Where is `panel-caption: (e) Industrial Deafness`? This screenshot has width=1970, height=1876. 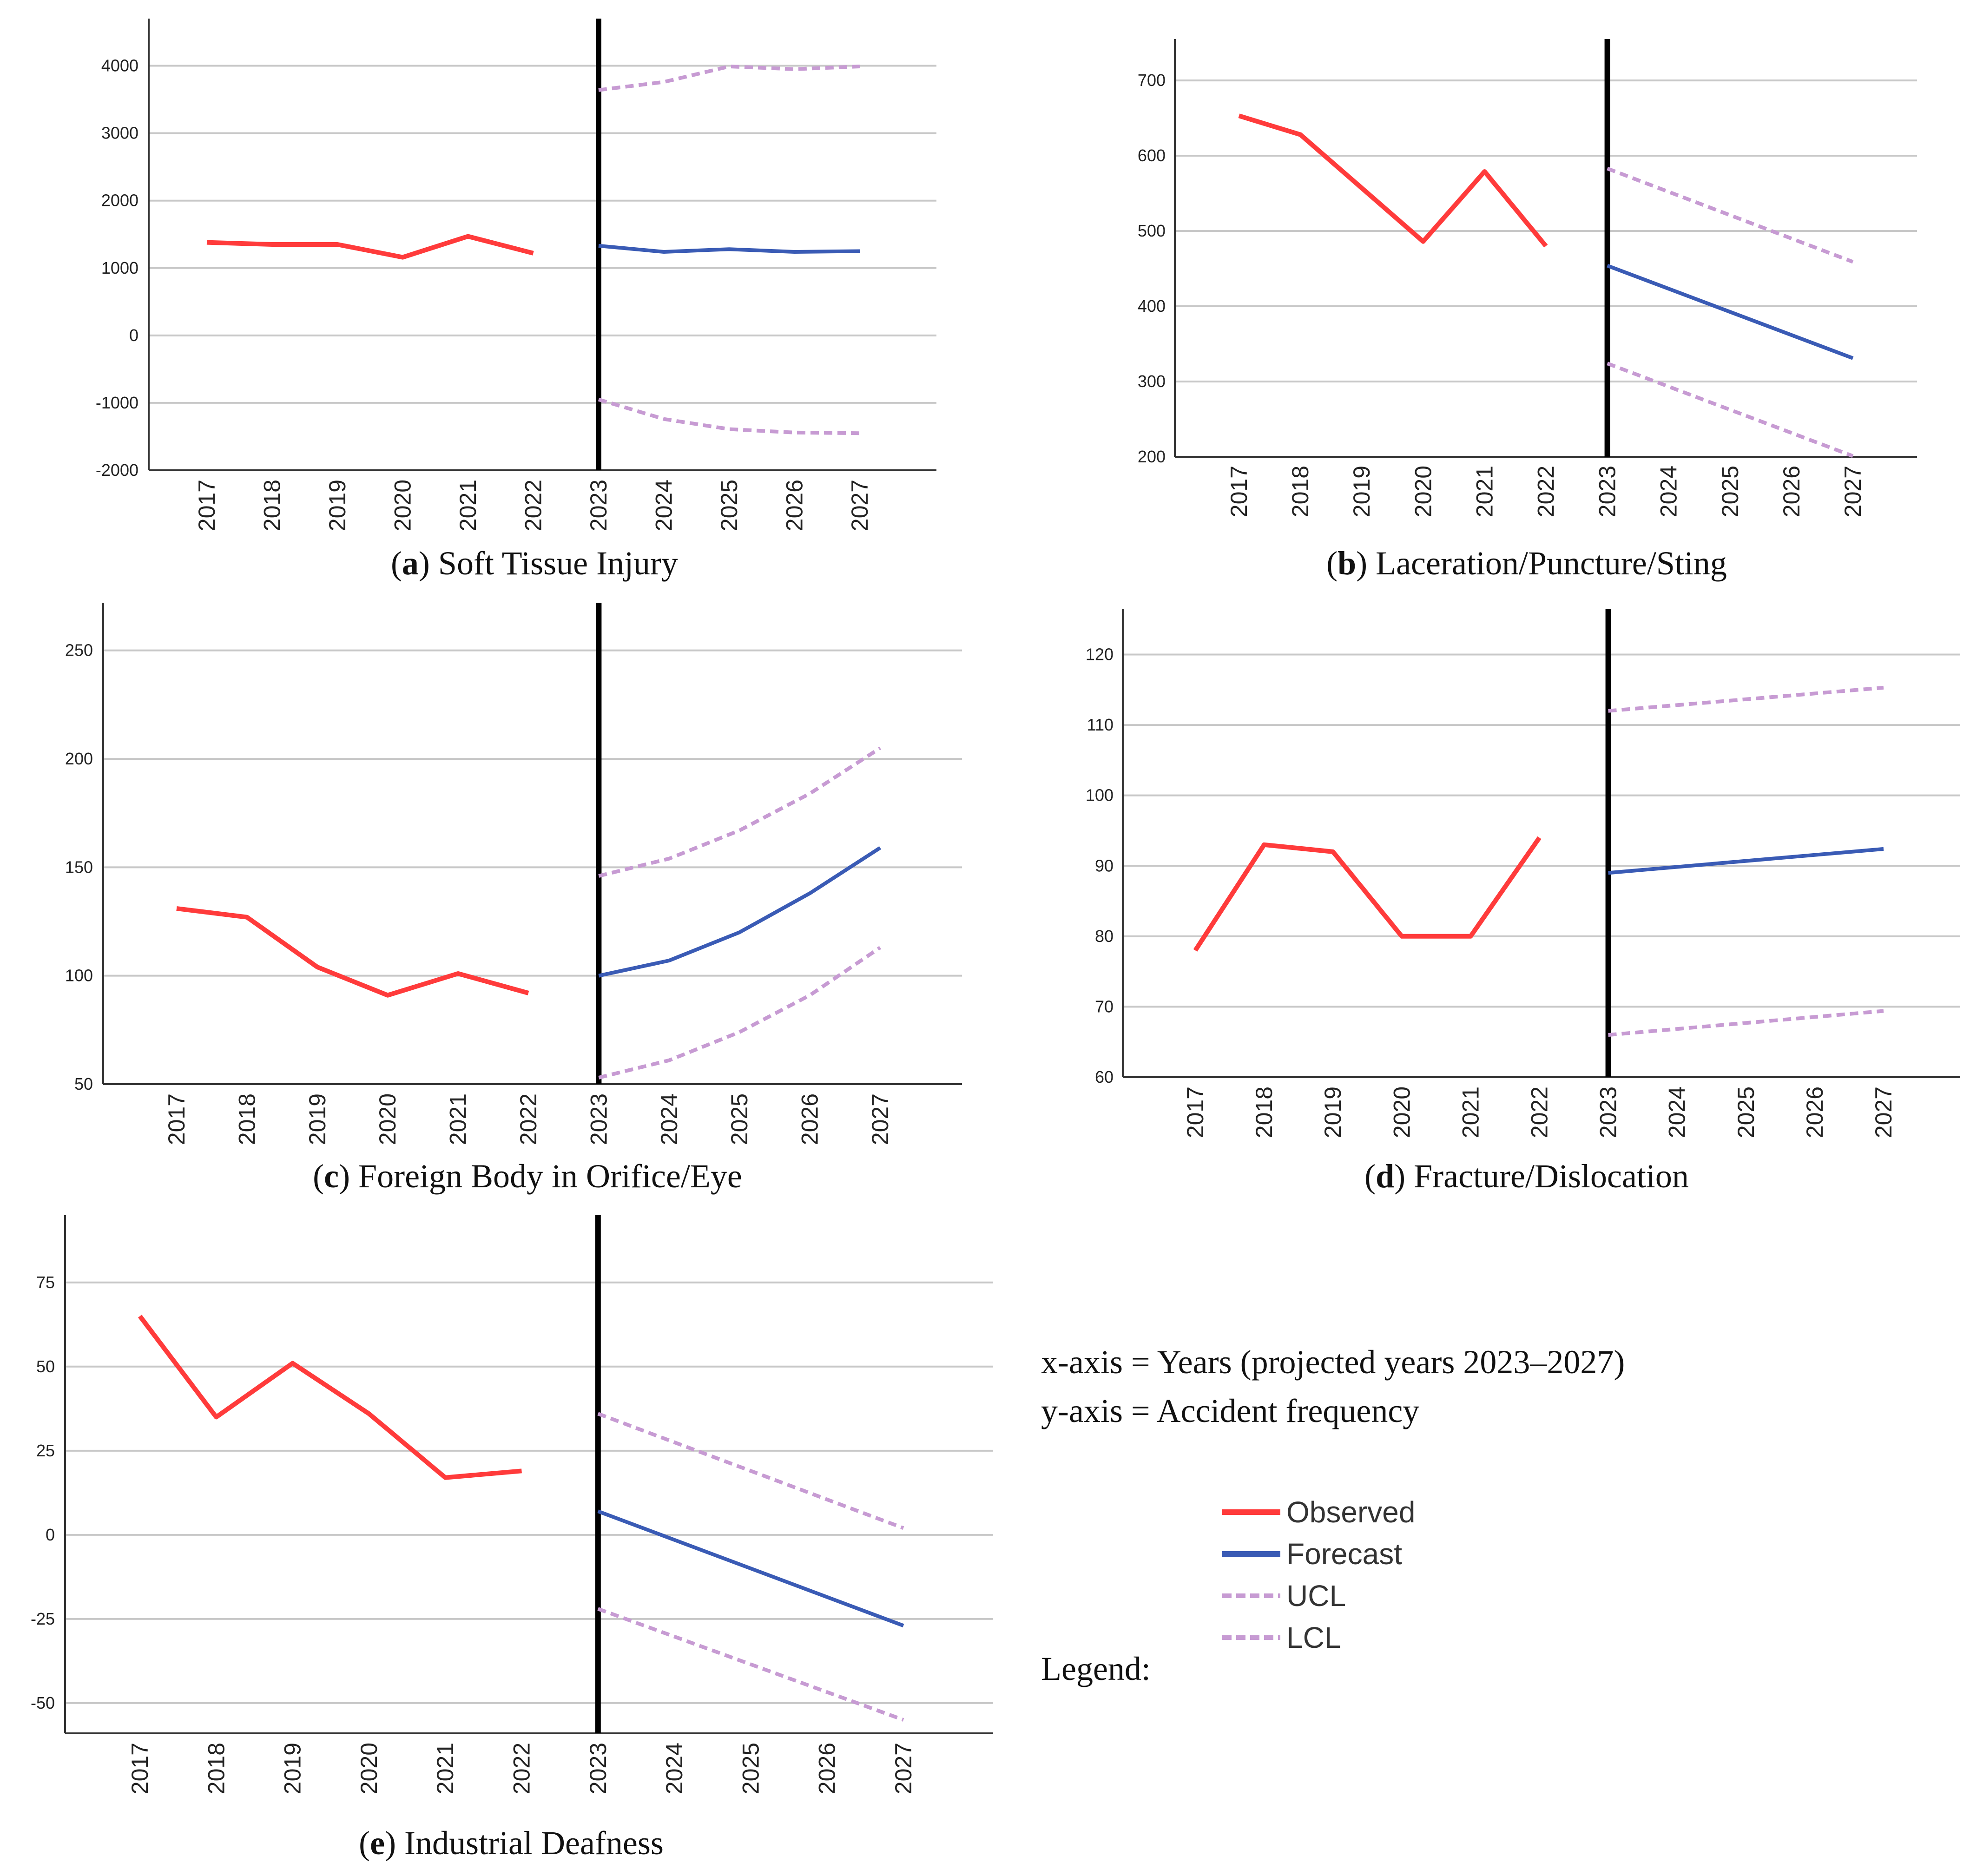
panel-caption: (e) Industrial Deafness is located at coordinates (511, 1843).